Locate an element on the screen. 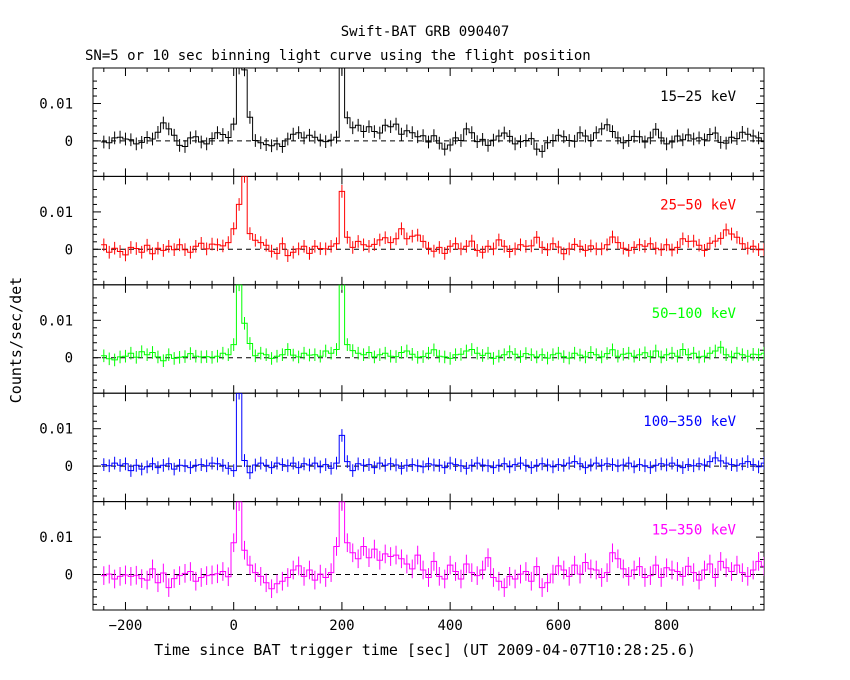 The height and width of the screenshot is (680, 850). panel-2: 0 0.01 50−100 keV is located at coordinates (402, 339).